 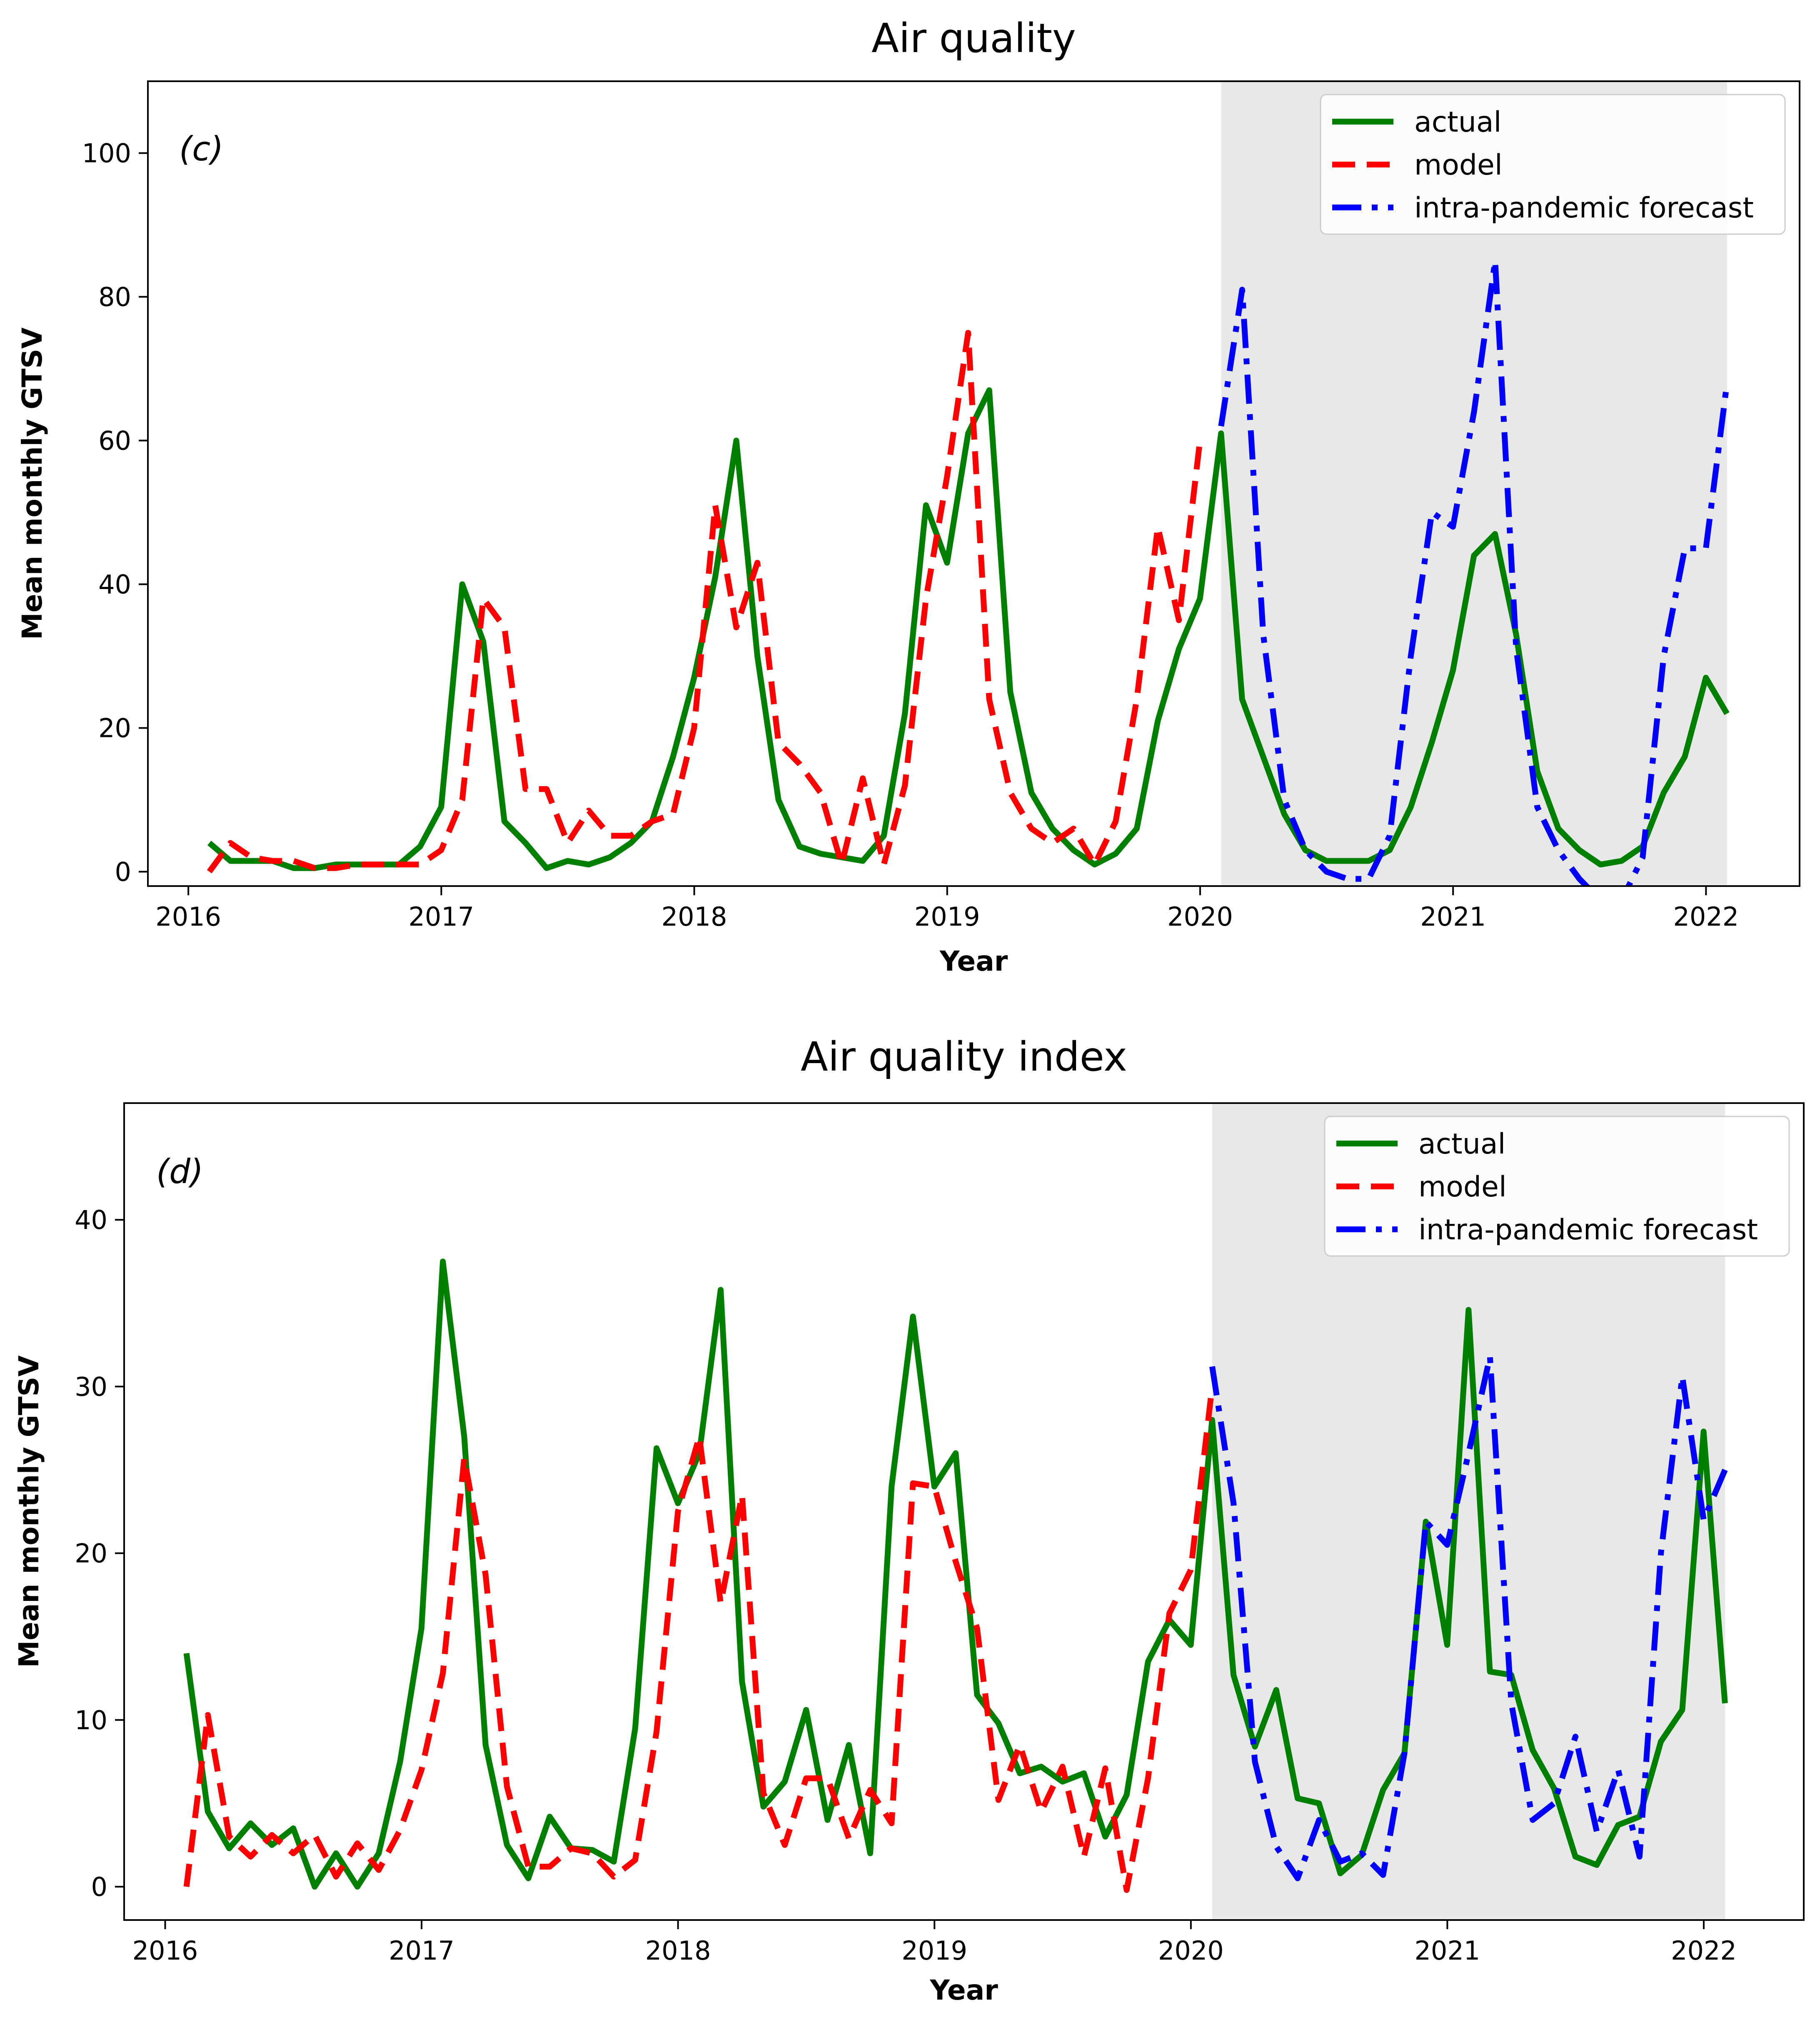 I want to click on y-tick-label: 60, so click(x=115, y=441).